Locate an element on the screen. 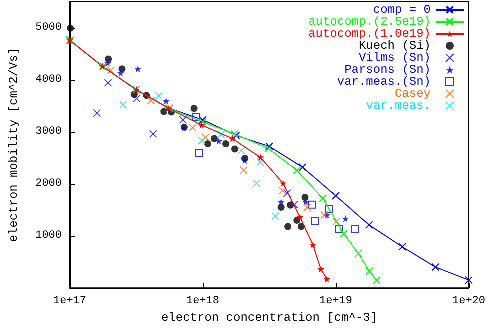 This screenshot has height=329, width=489. x-tick-label: 1e+20 is located at coordinates (469, 302).